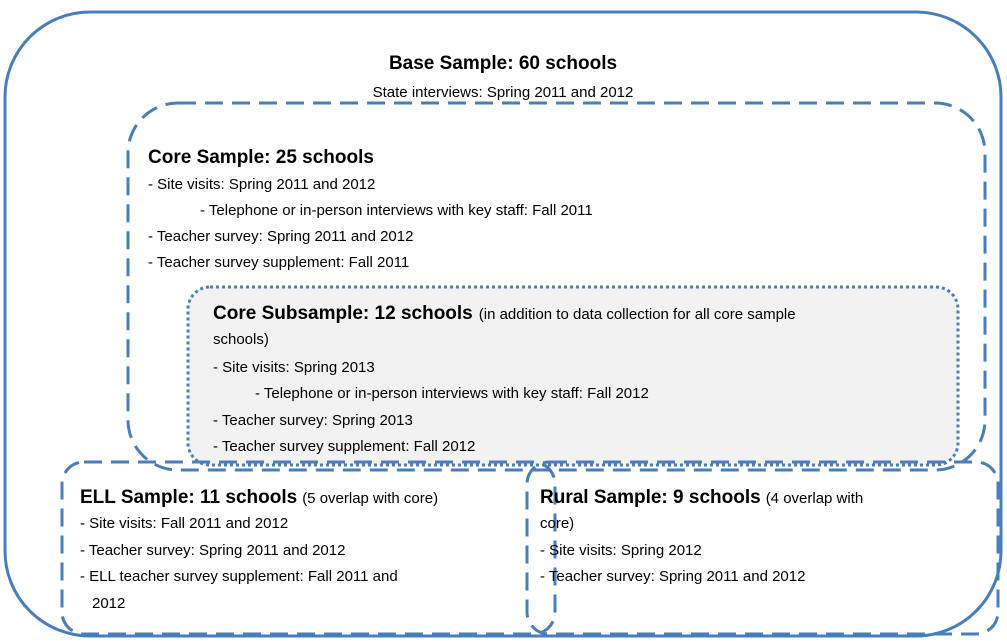 Image resolution: width=1007 pixels, height=641 pixels. I want to click on subsample-item: - Site visits: Spring 2013, so click(294, 367).